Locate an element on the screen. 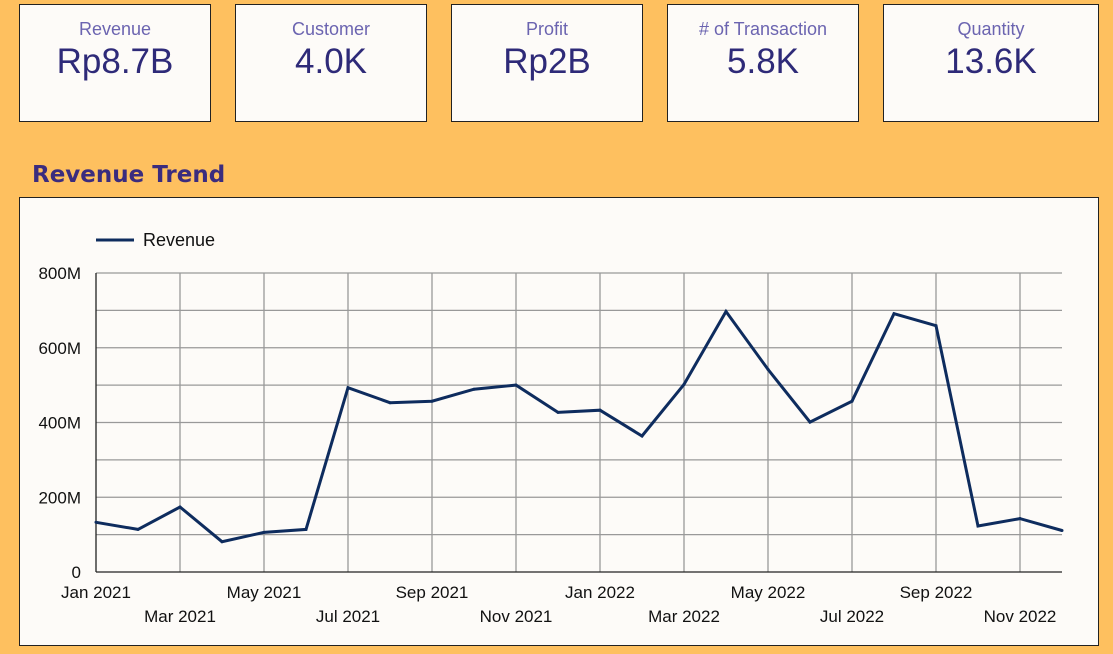 This screenshot has width=1113, height=654. kpi-value: 4.0K is located at coordinates (331, 61).